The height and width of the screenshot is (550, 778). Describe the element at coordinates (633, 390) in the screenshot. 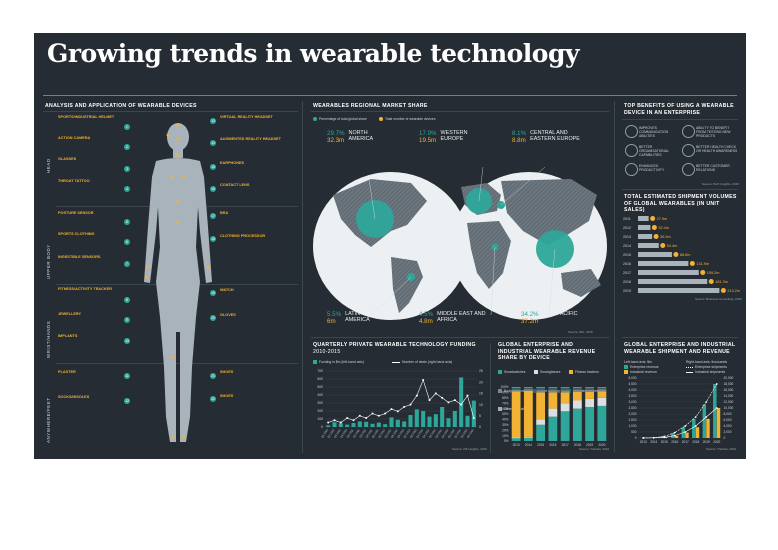

I see `shiprev-y-tick: 4,000` at that location.